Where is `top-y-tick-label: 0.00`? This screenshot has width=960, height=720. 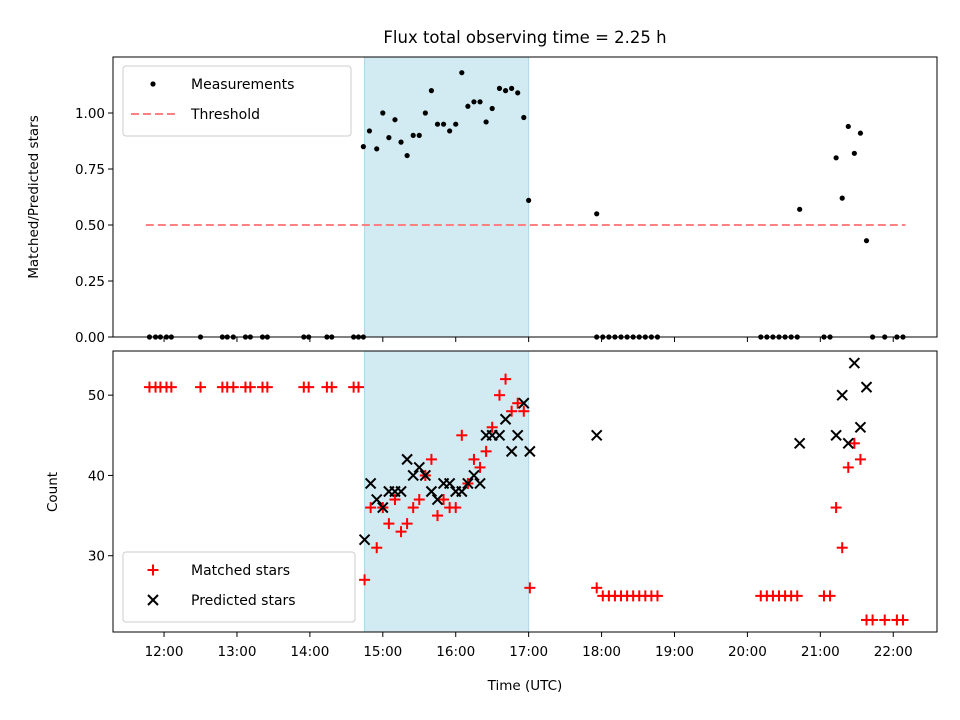 top-y-tick-label: 0.00 is located at coordinates (90, 338).